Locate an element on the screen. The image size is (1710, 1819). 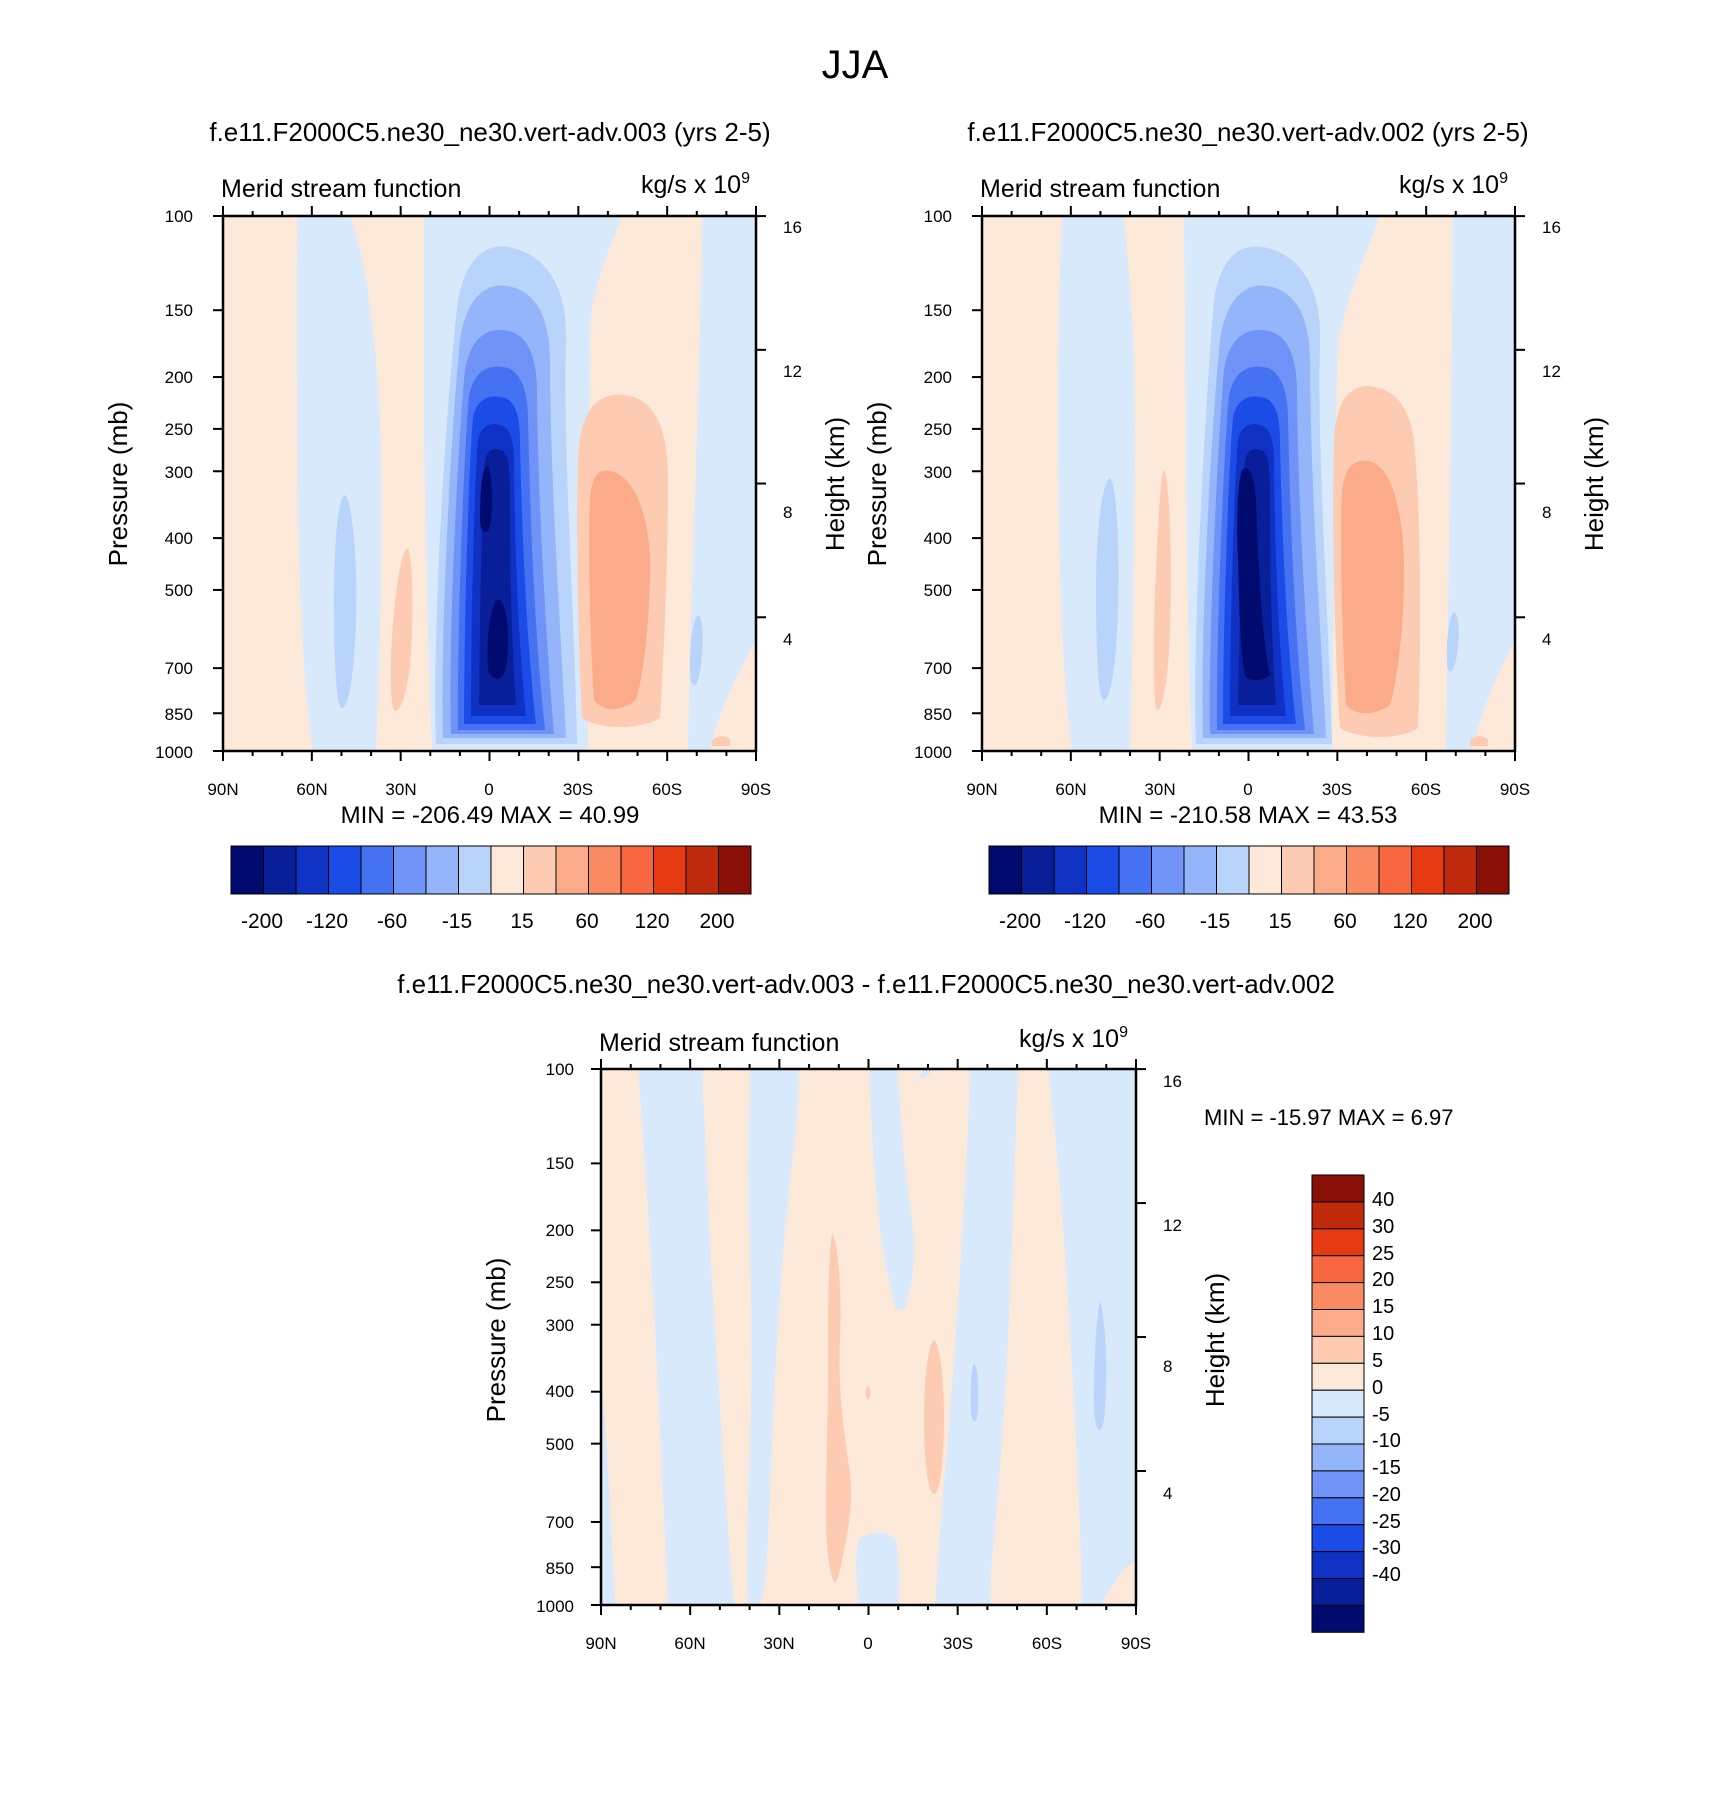
y2-tick-label: 16 is located at coordinates (1551, 227).